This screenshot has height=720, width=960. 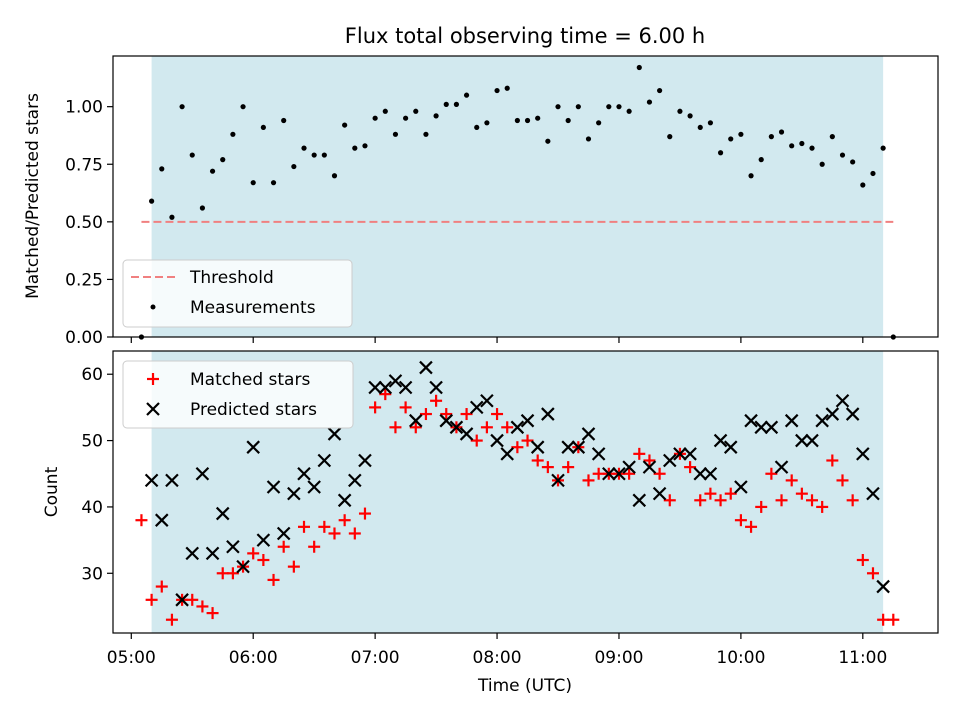 What do you see at coordinates (862, 658) in the screenshot?
I see `x-tick-label: 11:00` at bounding box center [862, 658].